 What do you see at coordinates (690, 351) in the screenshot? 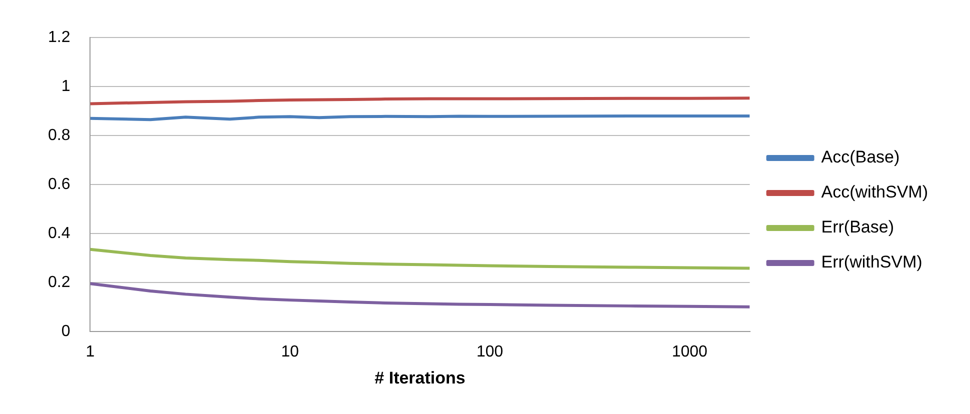
I see `x-tick-label: 1000` at bounding box center [690, 351].